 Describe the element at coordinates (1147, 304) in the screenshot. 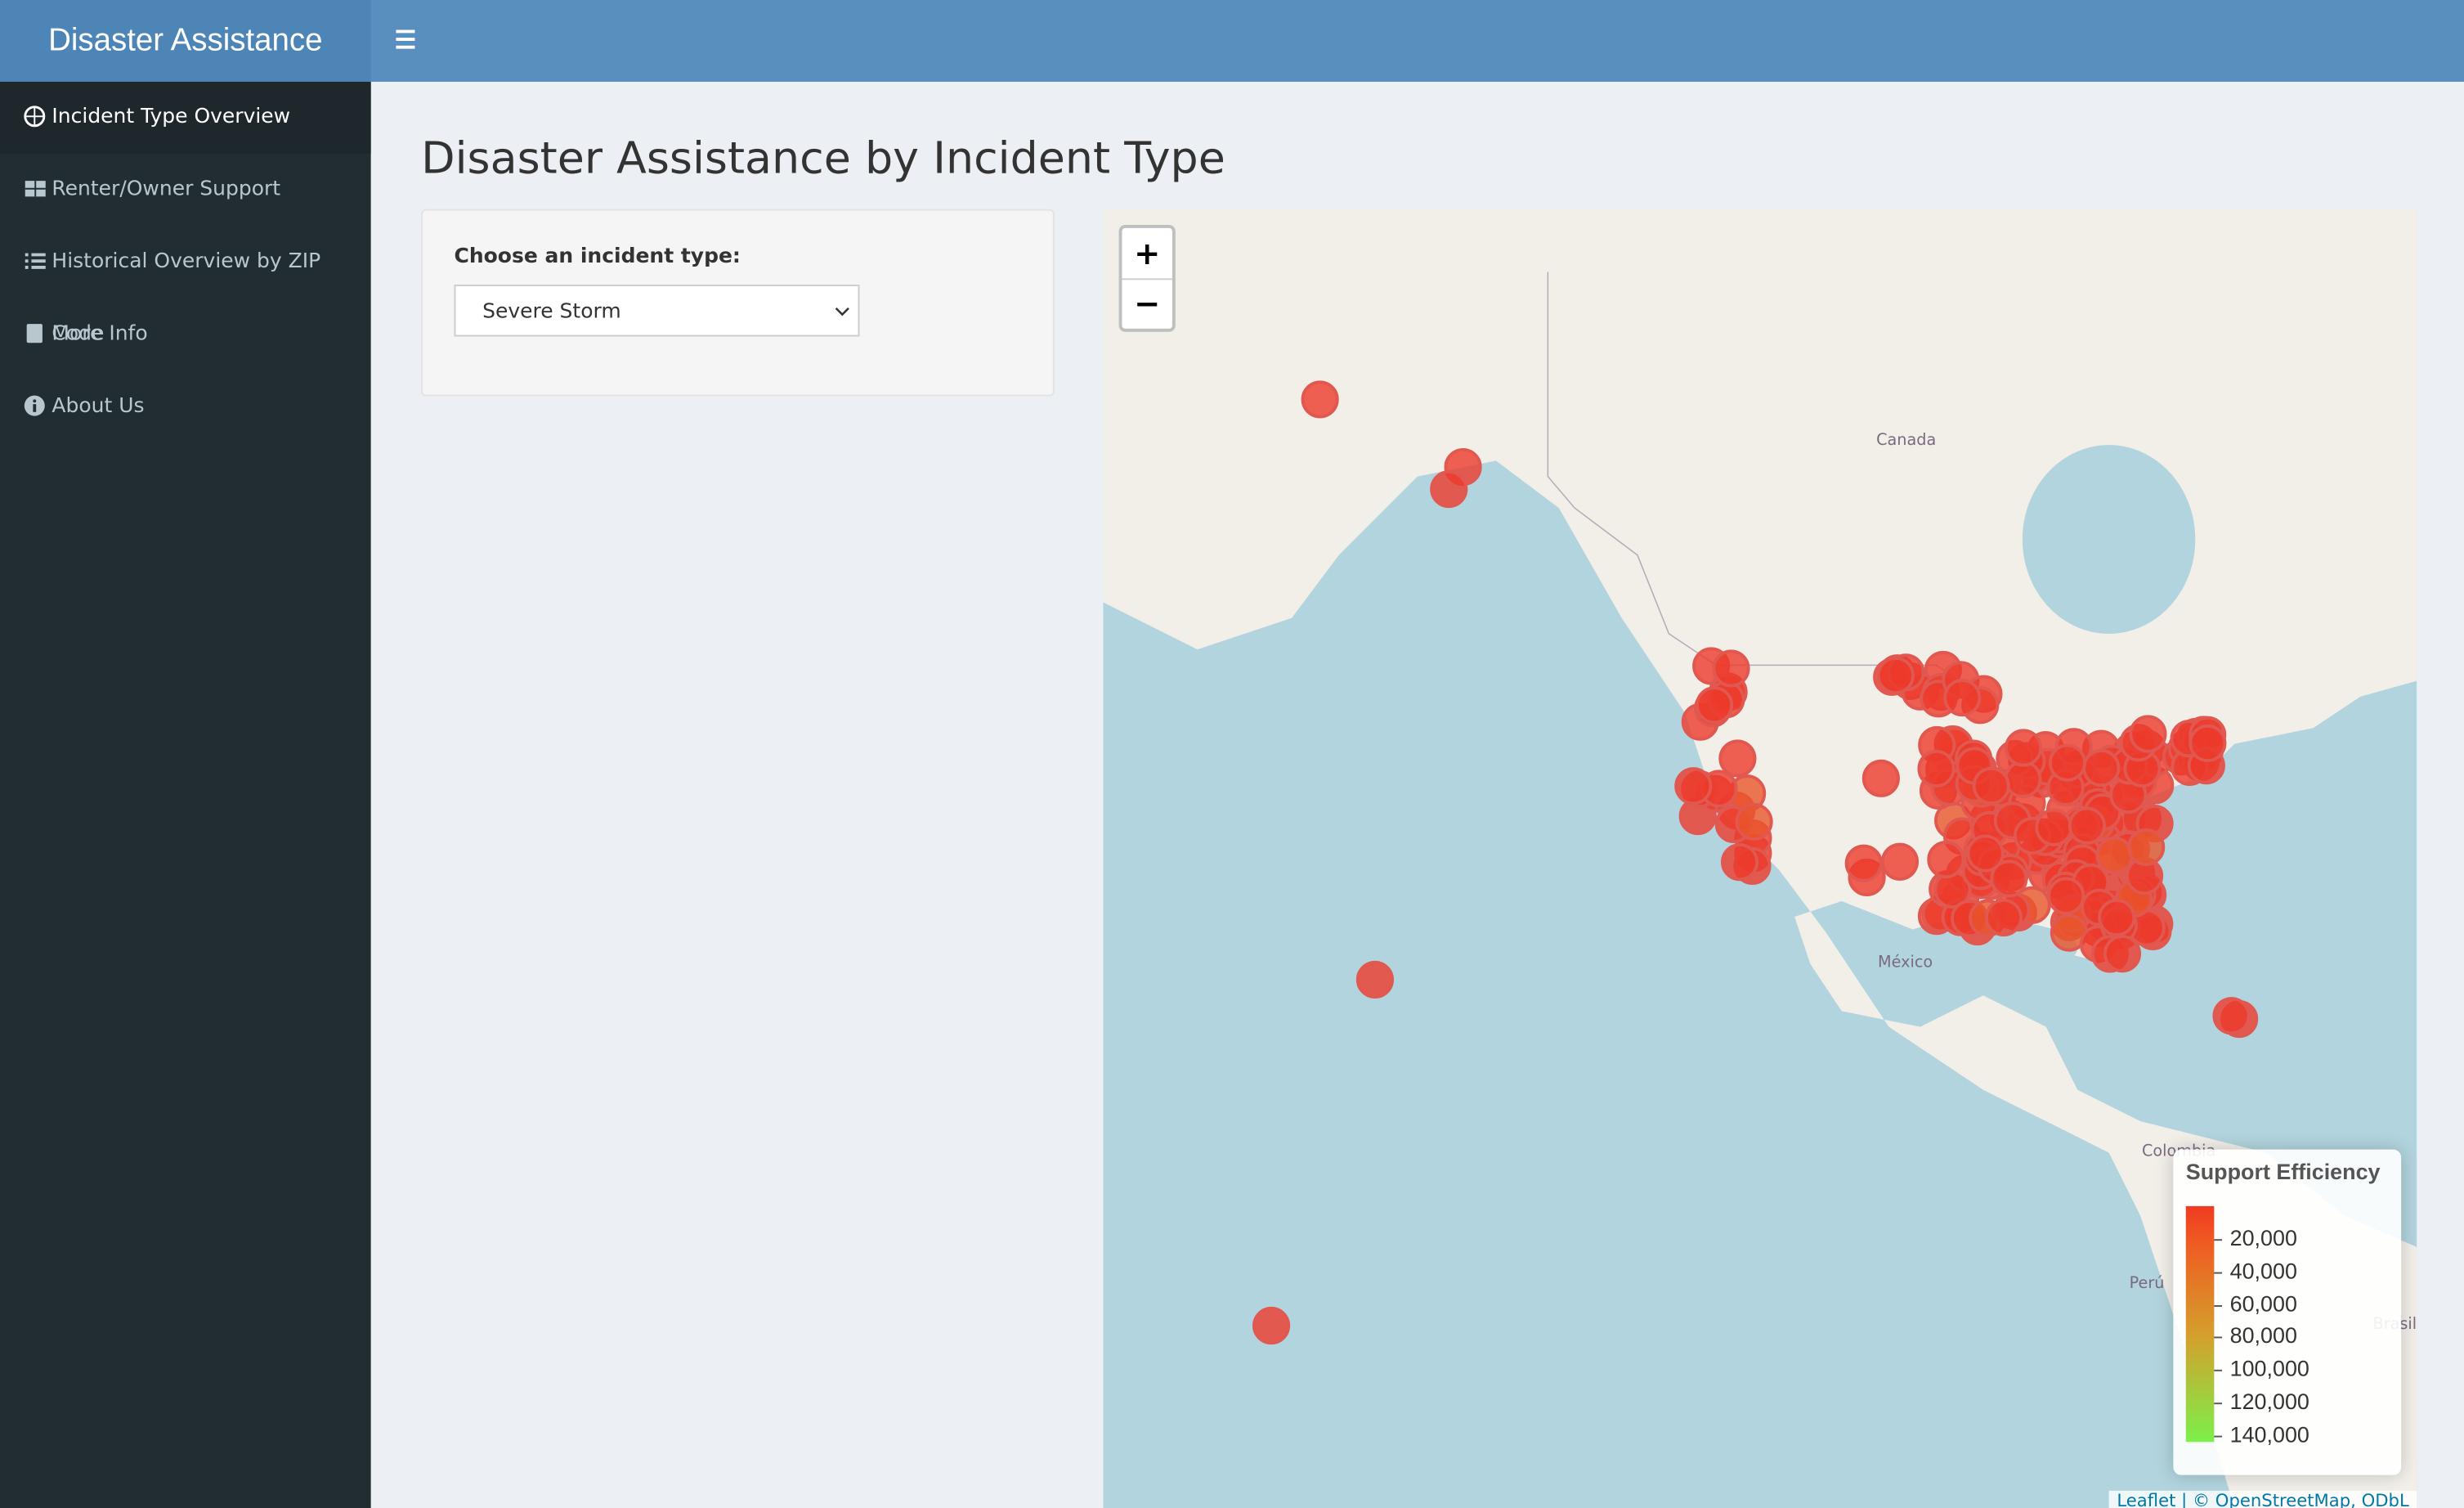

I see `zoom-out: −` at that location.